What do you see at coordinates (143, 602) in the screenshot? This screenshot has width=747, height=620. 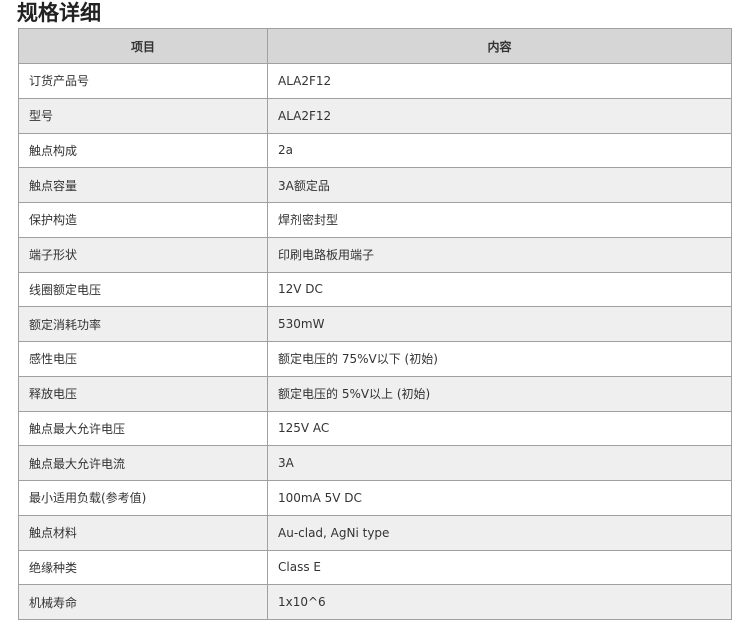 I see `spec-name: 机械寿命` at bounding box center [143, 602].